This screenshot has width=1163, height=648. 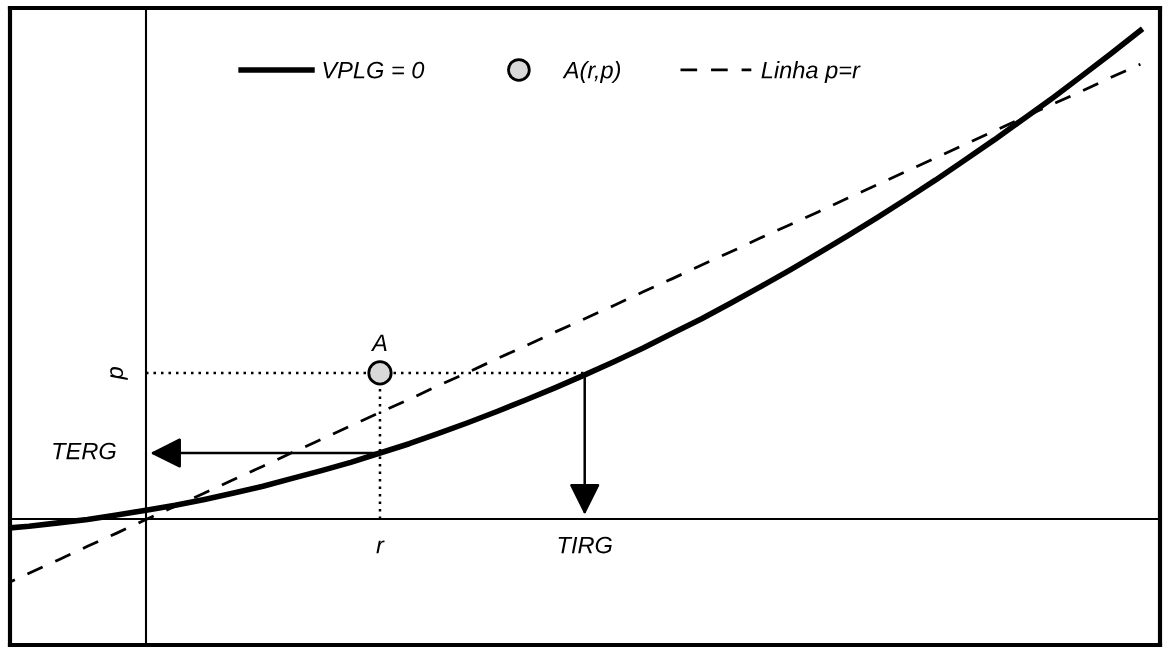 I want to click on legend-label: VPLG = 0, so click(x=374, y=70).